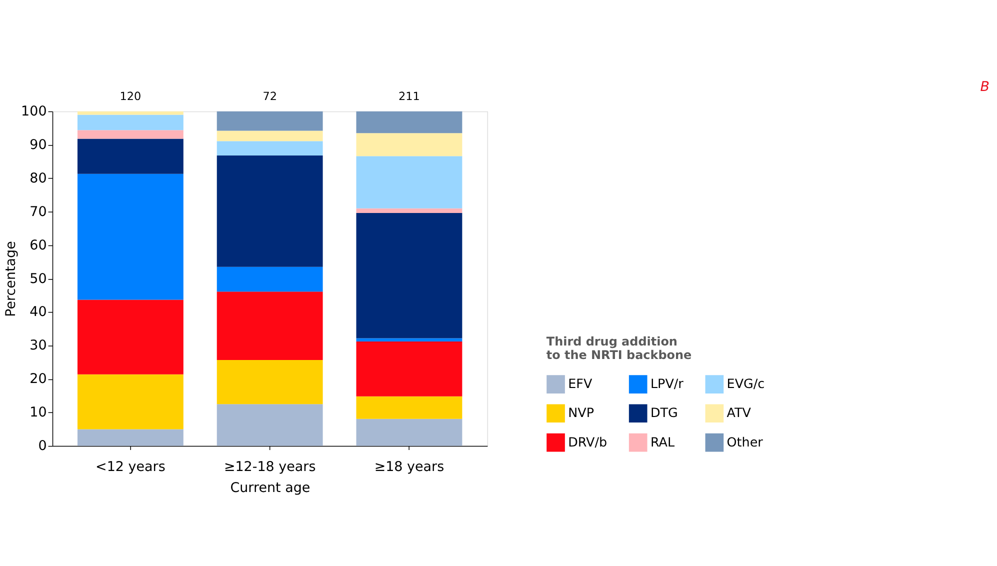  I want to click on legend-label: Other, so click(745, 442).